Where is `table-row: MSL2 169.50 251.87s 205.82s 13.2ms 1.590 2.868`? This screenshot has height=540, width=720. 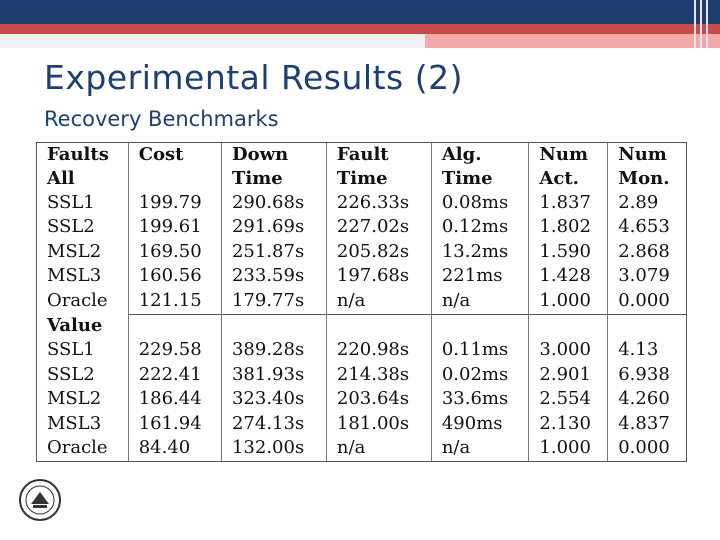
table-row: MSL2 169.50 251.87s 205.82s 13.2ms 1.590 2.868 is located at coordinates (361, 252).